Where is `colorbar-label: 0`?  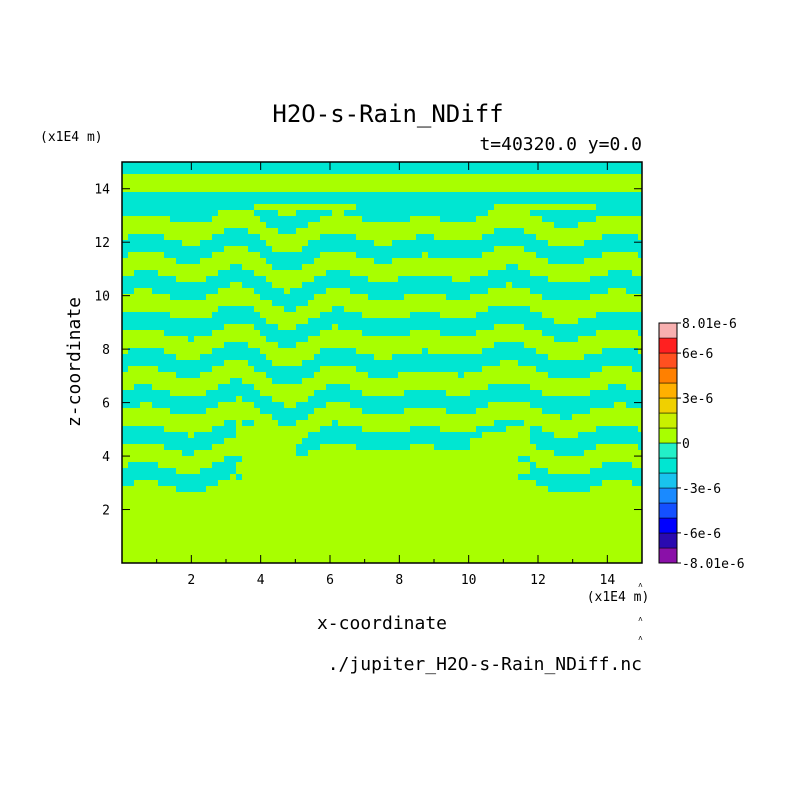
colorbar-label: 0 is located at coordinates (686, 444).